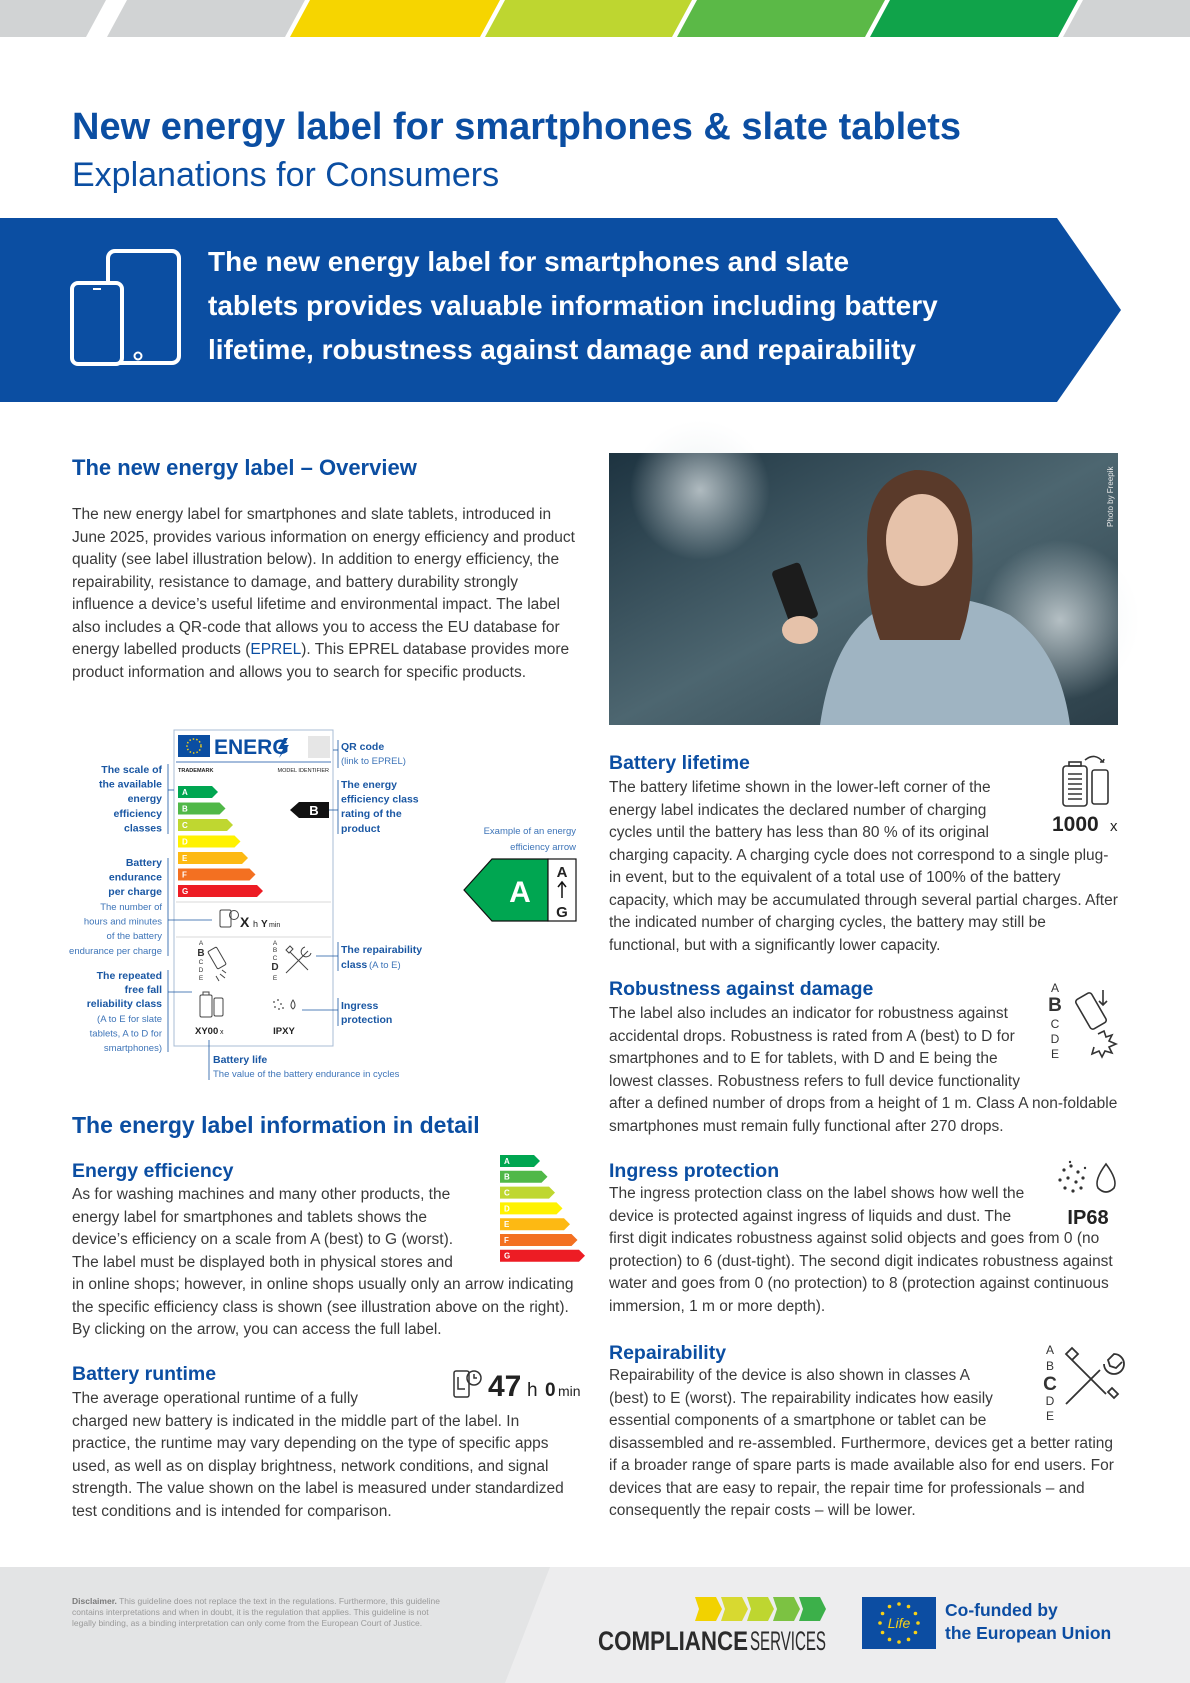 The width and height of the screenshot is (1190, 1683). Describe the element at coordinates (899, 1623) in the screenshot. I see `eu-flag: Life` at that location.